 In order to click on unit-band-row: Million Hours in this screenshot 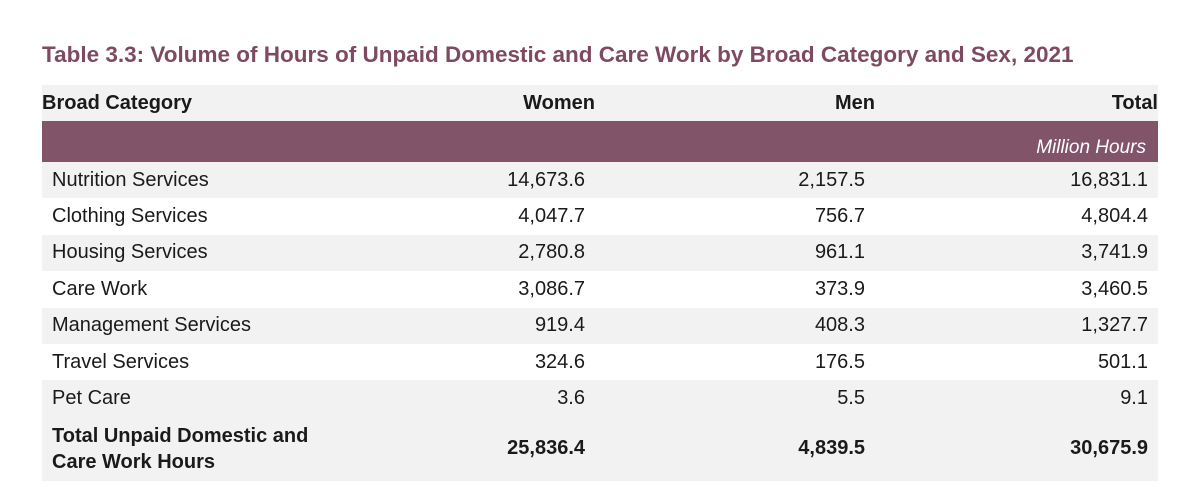, I will do `click(600, 141)`.